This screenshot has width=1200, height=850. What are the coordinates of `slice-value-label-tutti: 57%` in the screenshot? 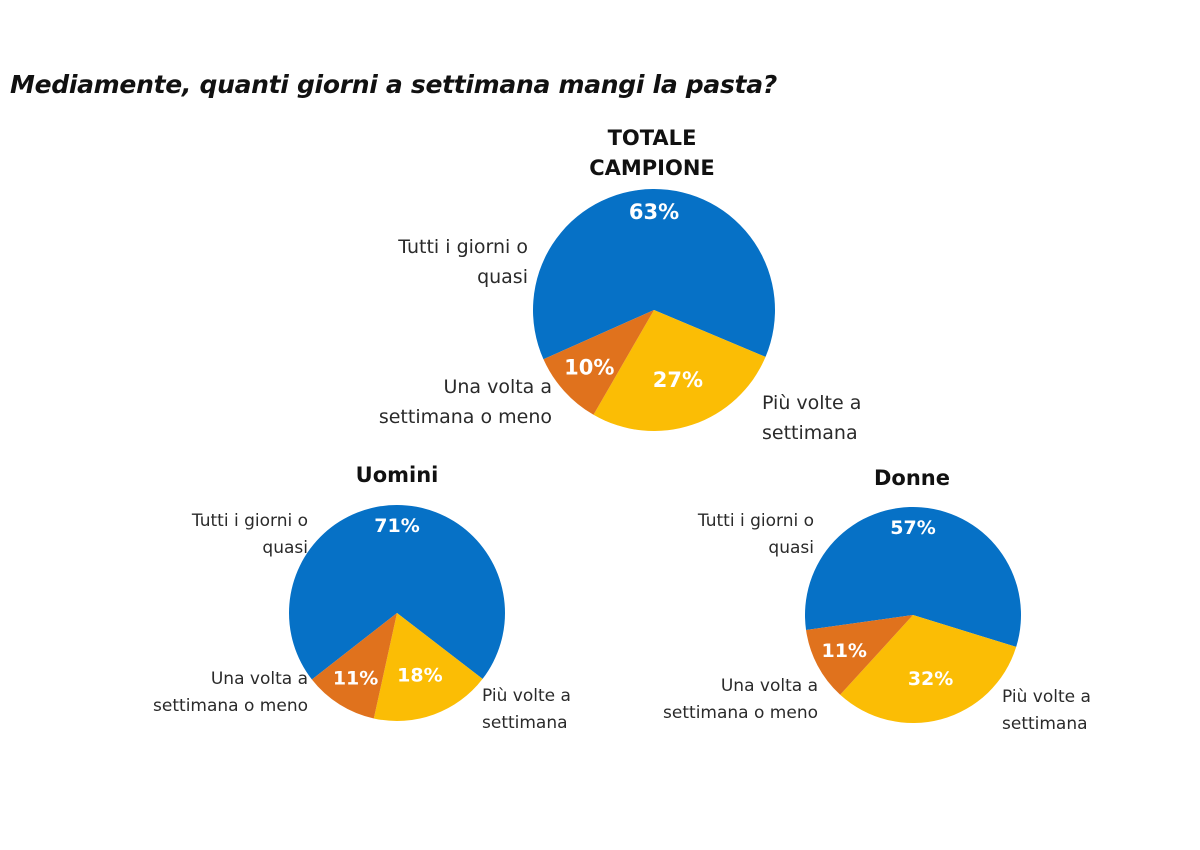 It's located at (912, 528).